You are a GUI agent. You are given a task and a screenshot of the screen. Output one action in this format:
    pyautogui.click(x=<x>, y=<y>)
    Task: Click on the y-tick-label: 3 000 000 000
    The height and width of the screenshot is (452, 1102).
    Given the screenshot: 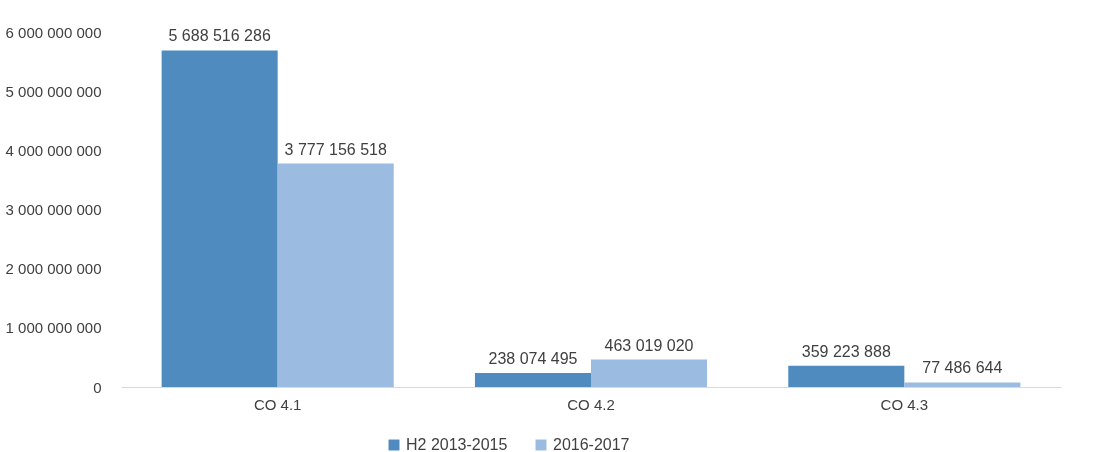 What is the action you would take?
    pyautogui.click(x=53, y=209)
    